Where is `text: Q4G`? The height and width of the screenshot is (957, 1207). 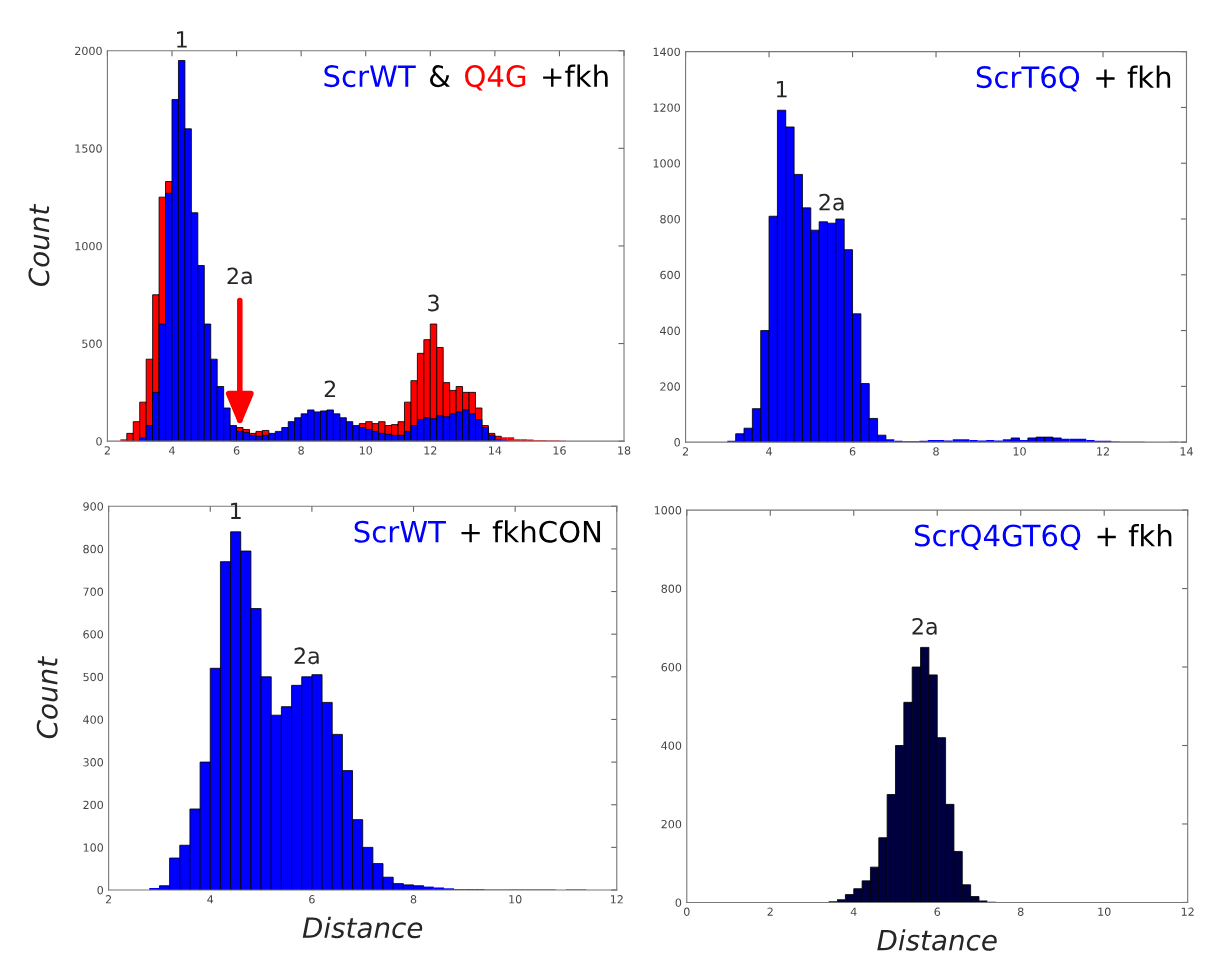 text: Q4G is located at coordinates (495, 78).